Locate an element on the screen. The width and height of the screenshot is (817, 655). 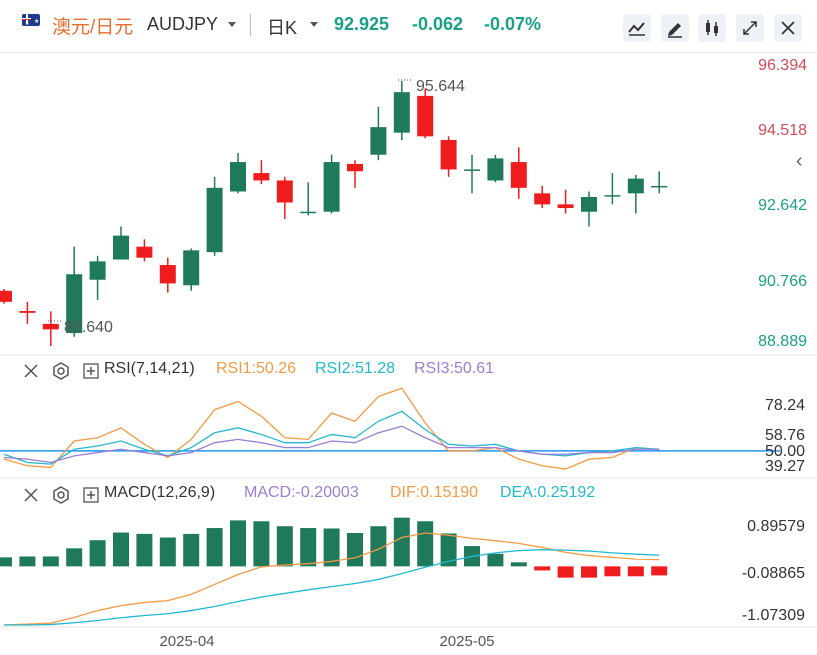
close-button is located at coordinates (788, 28).